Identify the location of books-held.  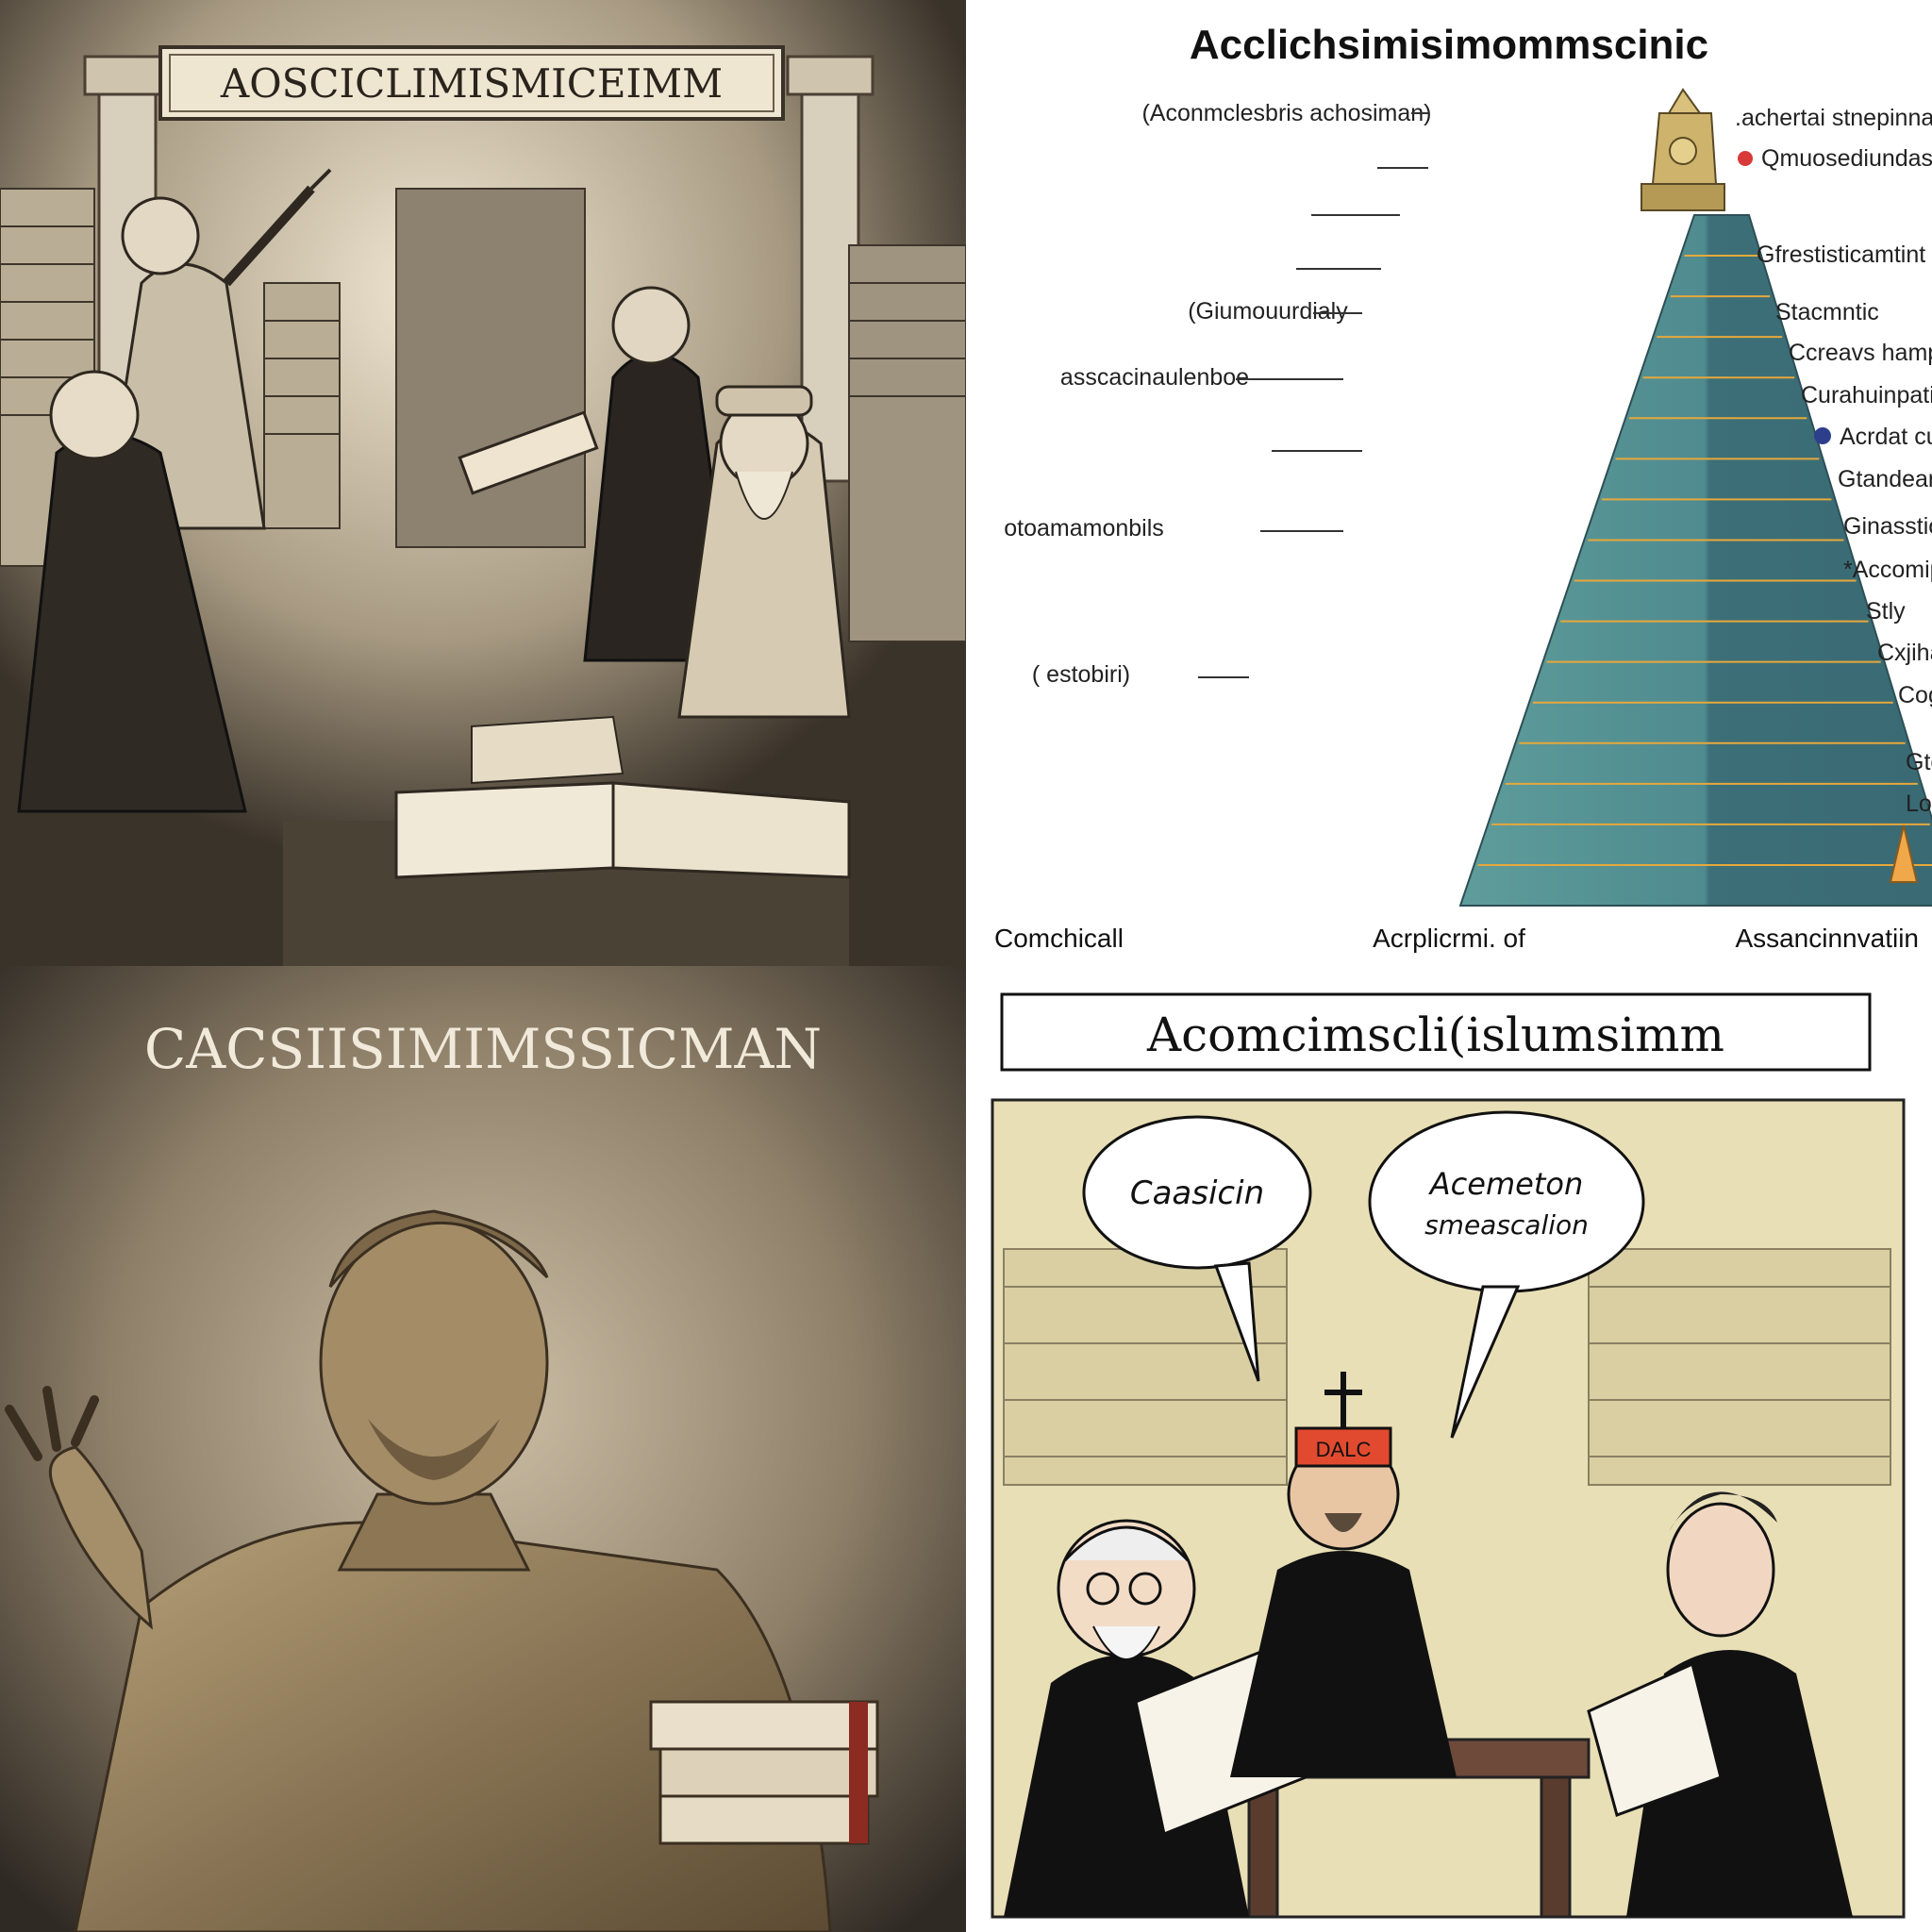
(764, 1773).